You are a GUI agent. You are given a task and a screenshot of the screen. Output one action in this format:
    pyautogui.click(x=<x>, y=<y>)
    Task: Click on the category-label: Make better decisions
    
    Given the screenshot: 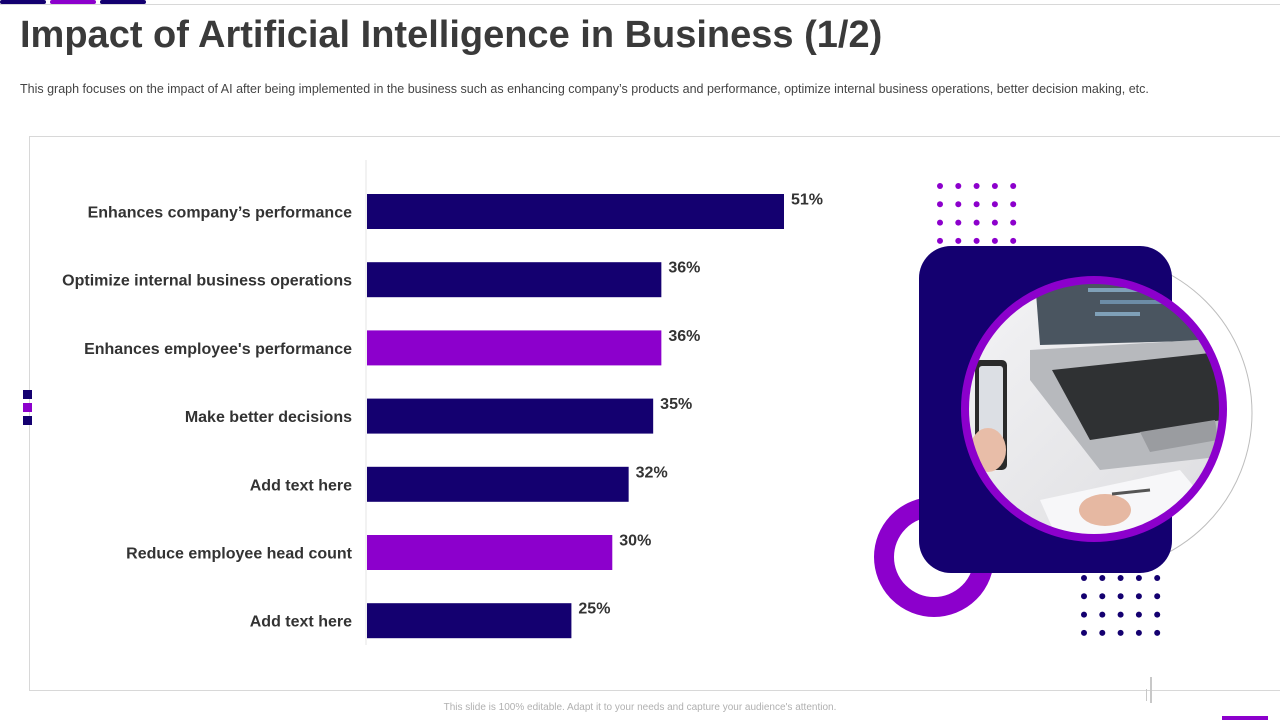 What is the action you would take?
    pyautogui.click(x=268, y=417)
    